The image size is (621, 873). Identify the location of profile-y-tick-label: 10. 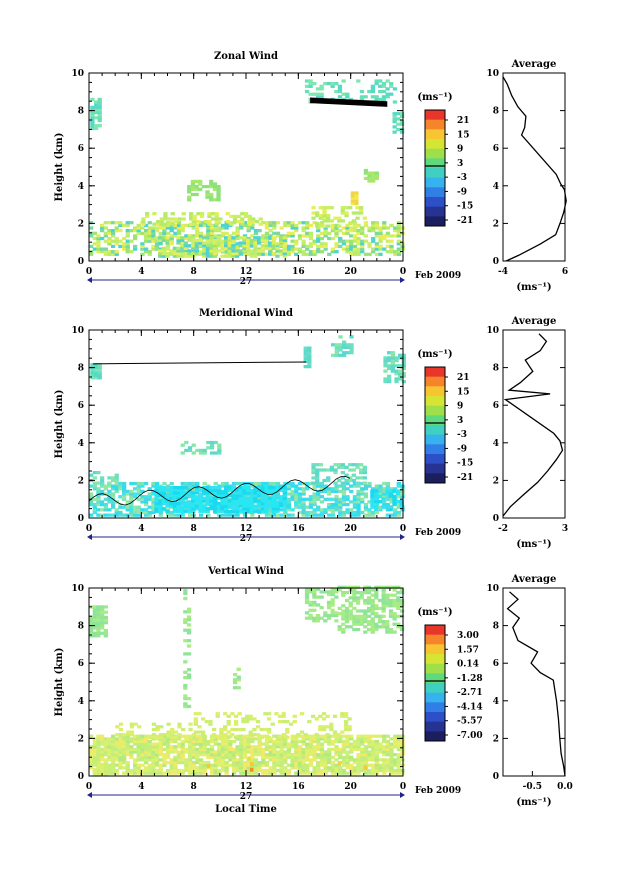
(492, 589).